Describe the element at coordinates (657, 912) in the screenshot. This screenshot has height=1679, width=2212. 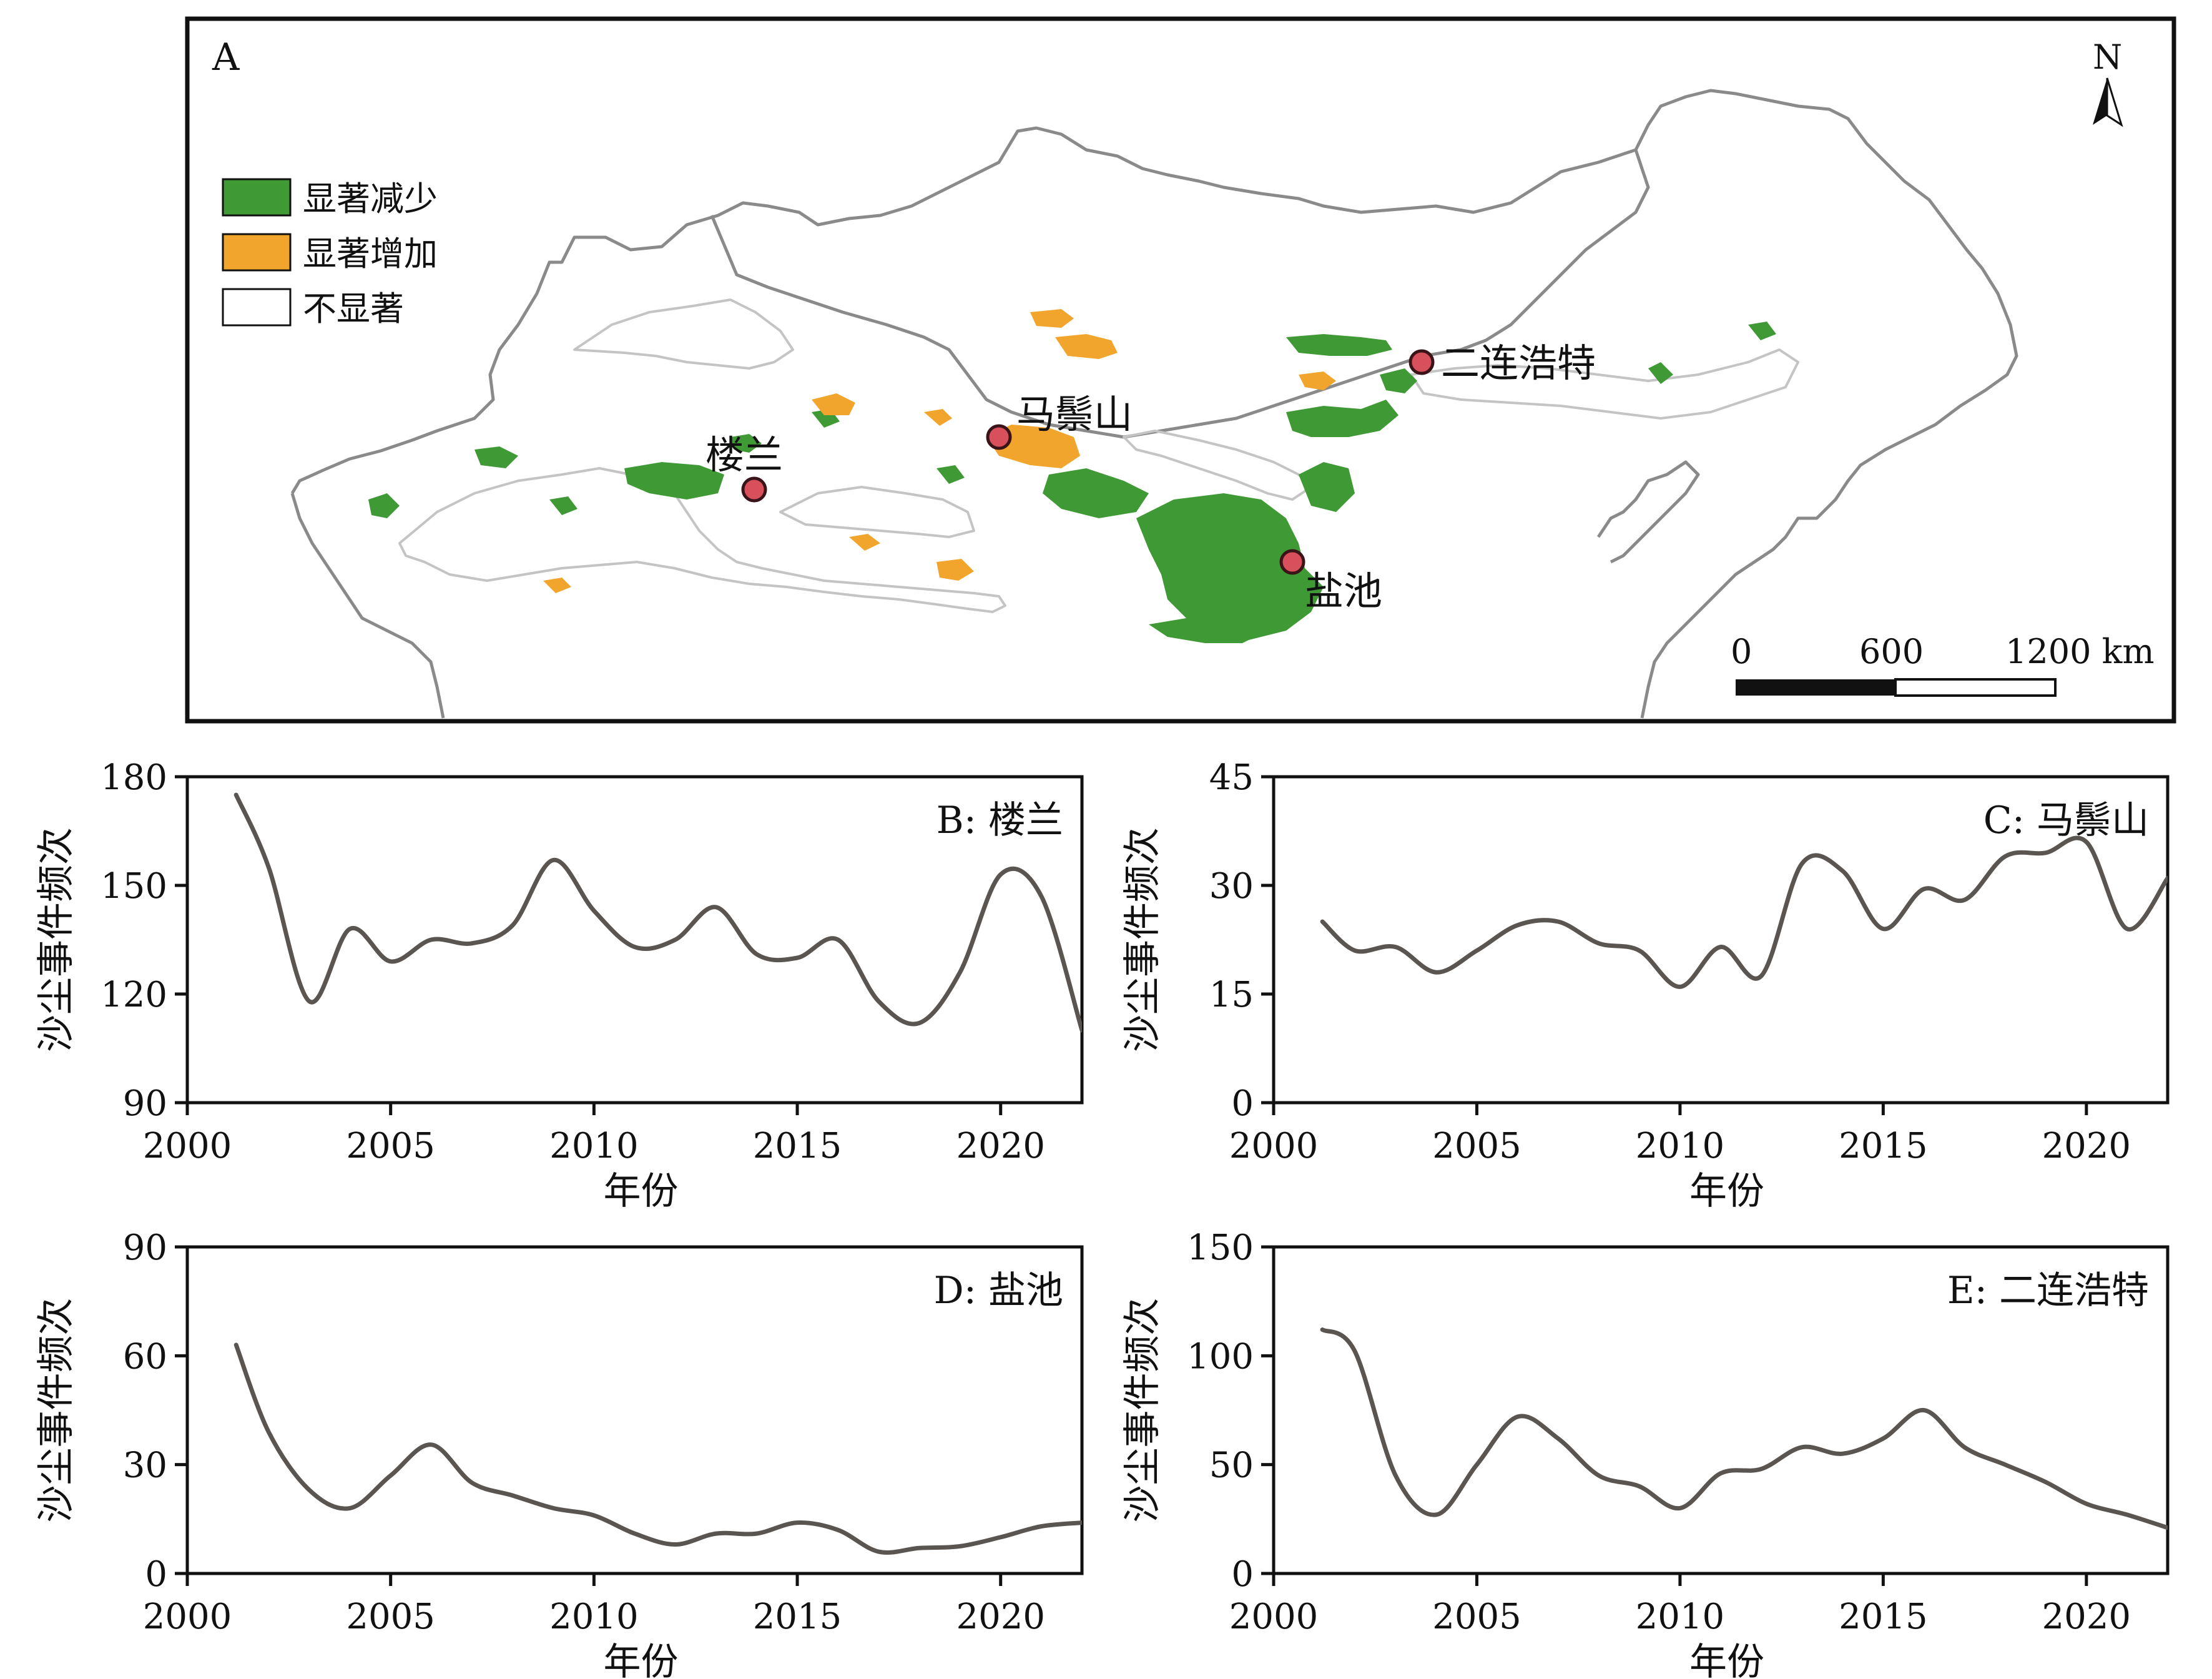
I see `chart-b-series-line` at that location.